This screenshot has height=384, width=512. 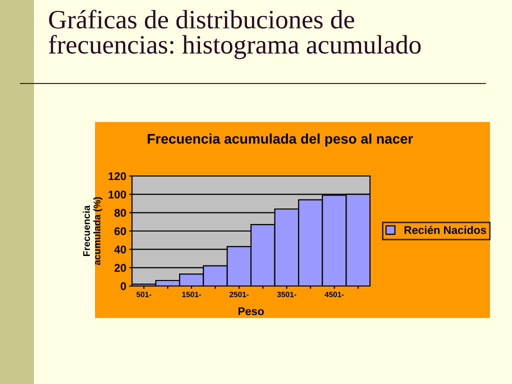 What do you see at coordinates (251, 311) in the screenshot?
I see `x-axis-title: Peso` at bounding box center [251, 311].